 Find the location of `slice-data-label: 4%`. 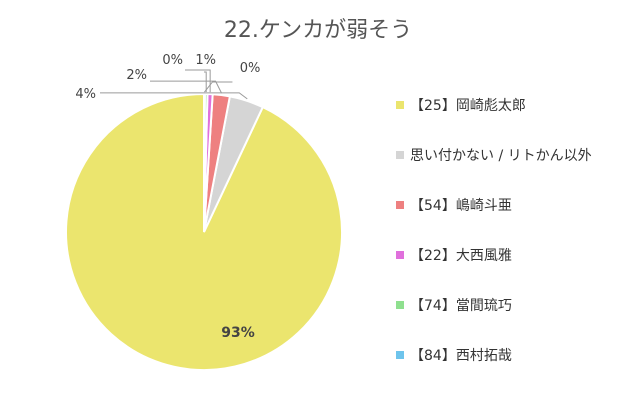

slice-data-label: 4% is located at coordinates (85, 94).